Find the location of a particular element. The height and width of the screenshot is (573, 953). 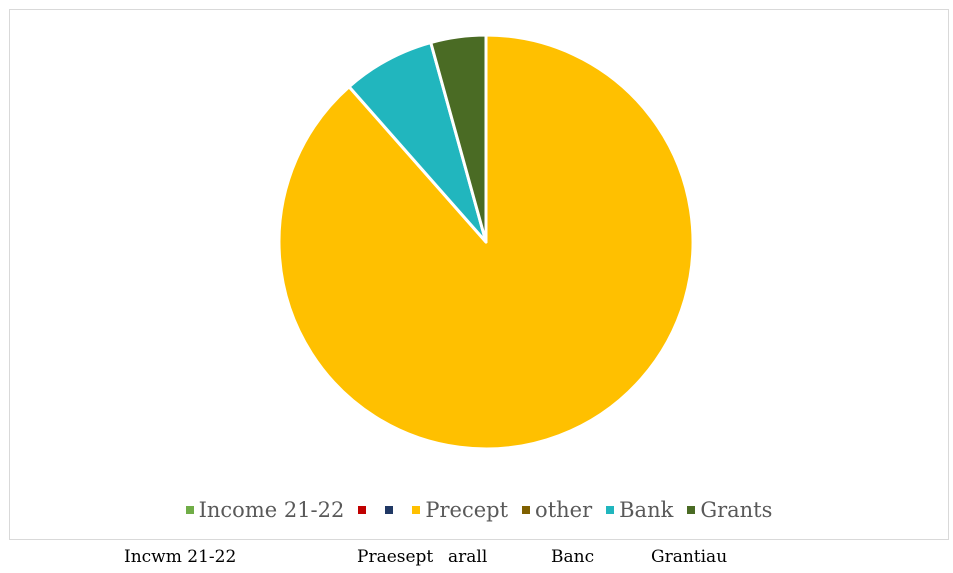

legend-item: other is located at coordinates (557, 510).